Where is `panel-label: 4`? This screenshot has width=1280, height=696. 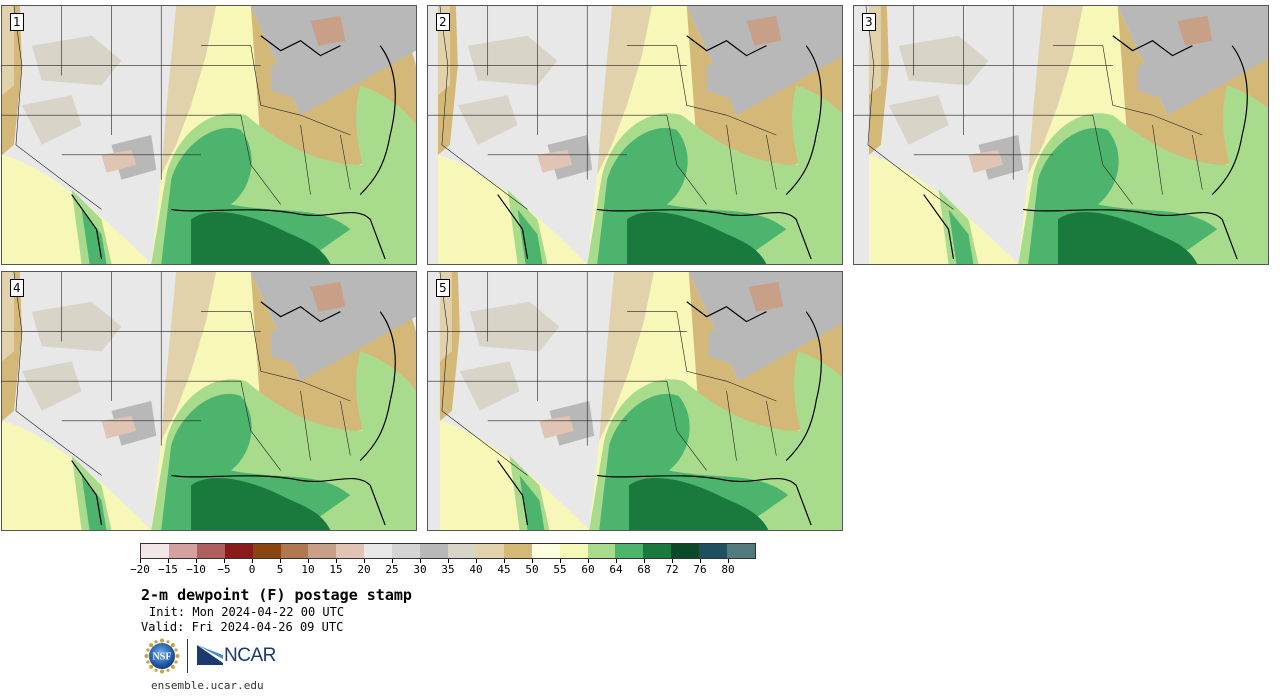 panel-label: 4 is located at coordinates (17, 288).